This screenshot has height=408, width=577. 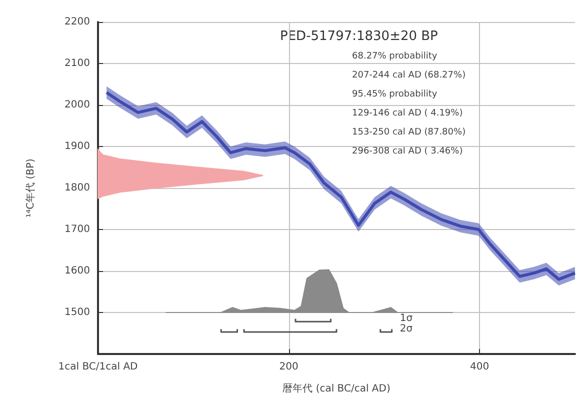 I want to click on annotation: 95.45% probability, so click(x=395, y=95).